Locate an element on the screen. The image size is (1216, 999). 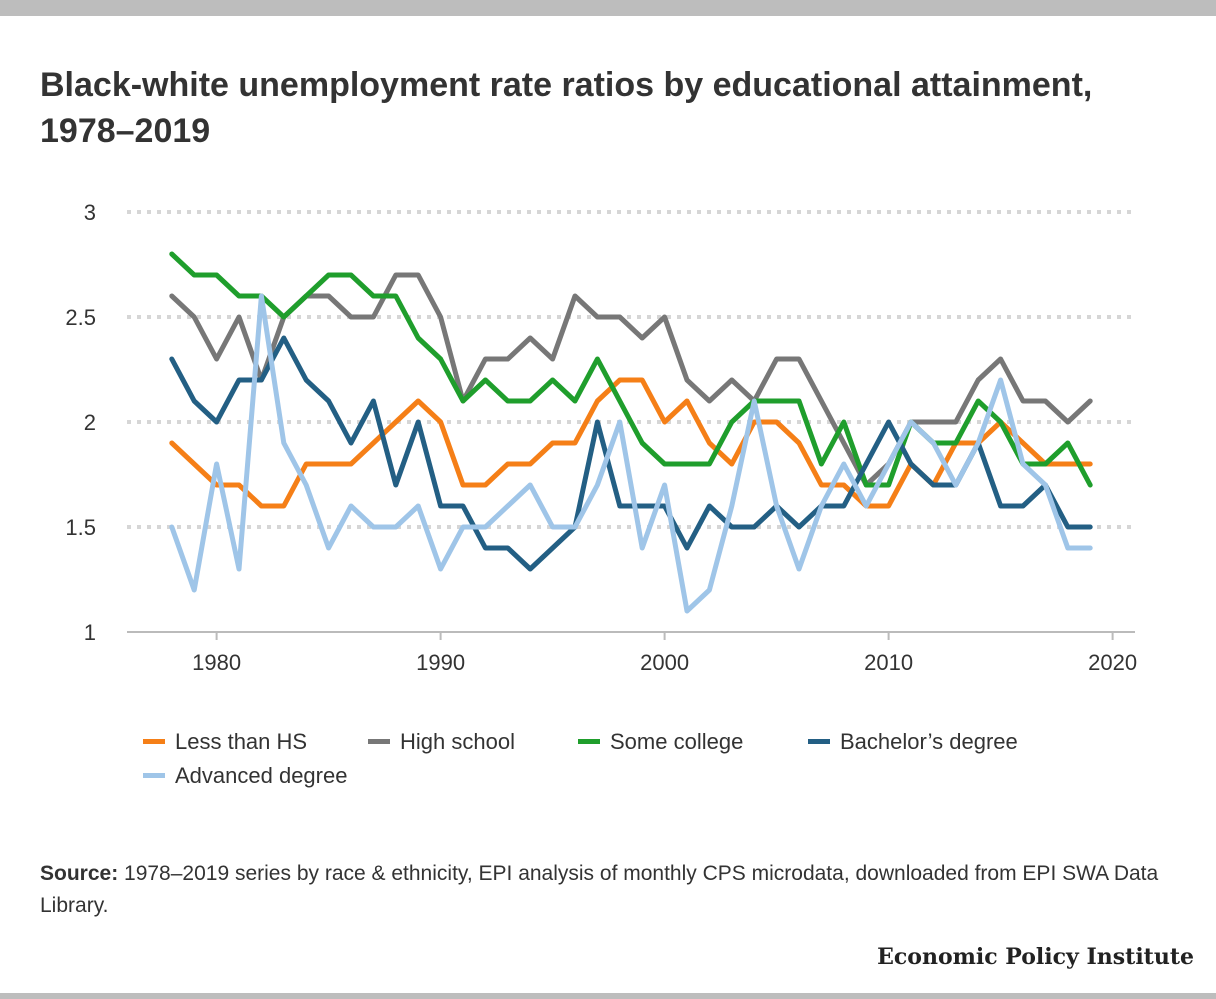
y-tick-label: 2 is located at coordinates (90, 422).